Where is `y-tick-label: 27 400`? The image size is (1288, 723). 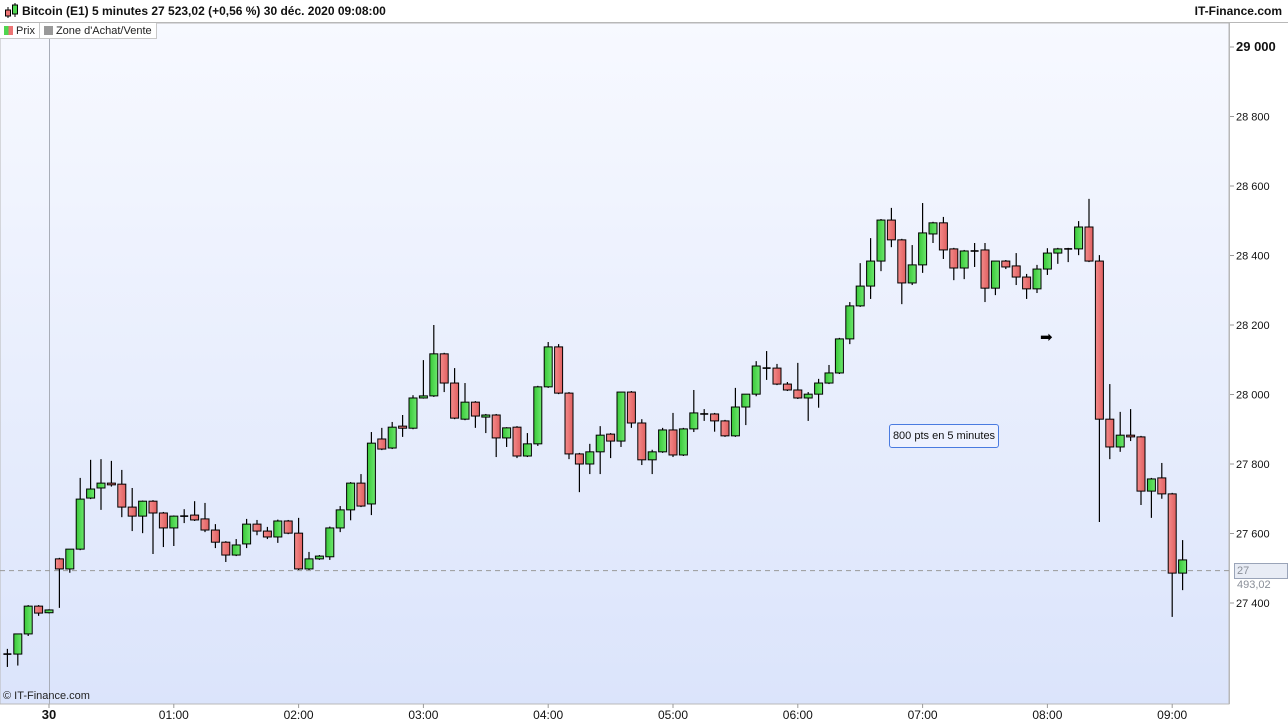 y-tick-label: 27 400 is located at coordinates (1253, 604).